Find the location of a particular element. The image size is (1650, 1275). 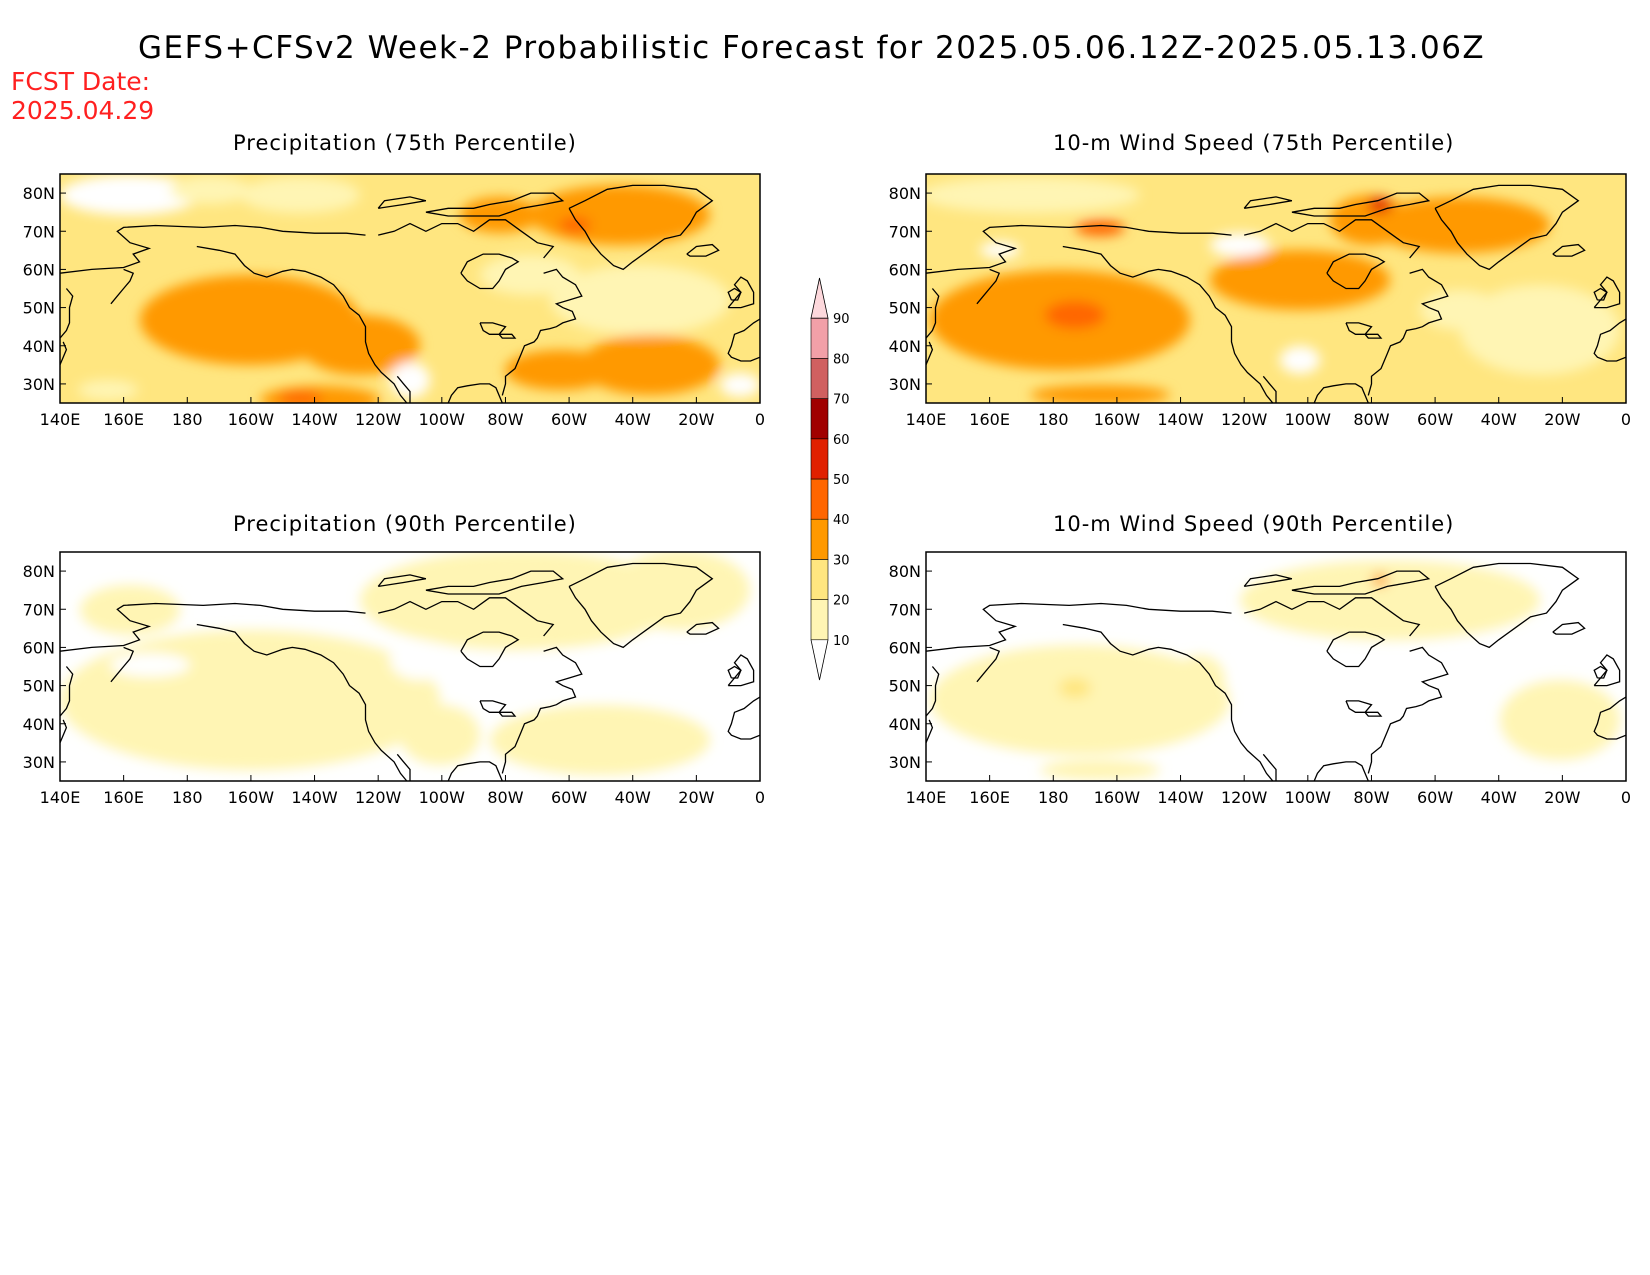

colorbar-label: 50 is located at coordinates (841, 480).